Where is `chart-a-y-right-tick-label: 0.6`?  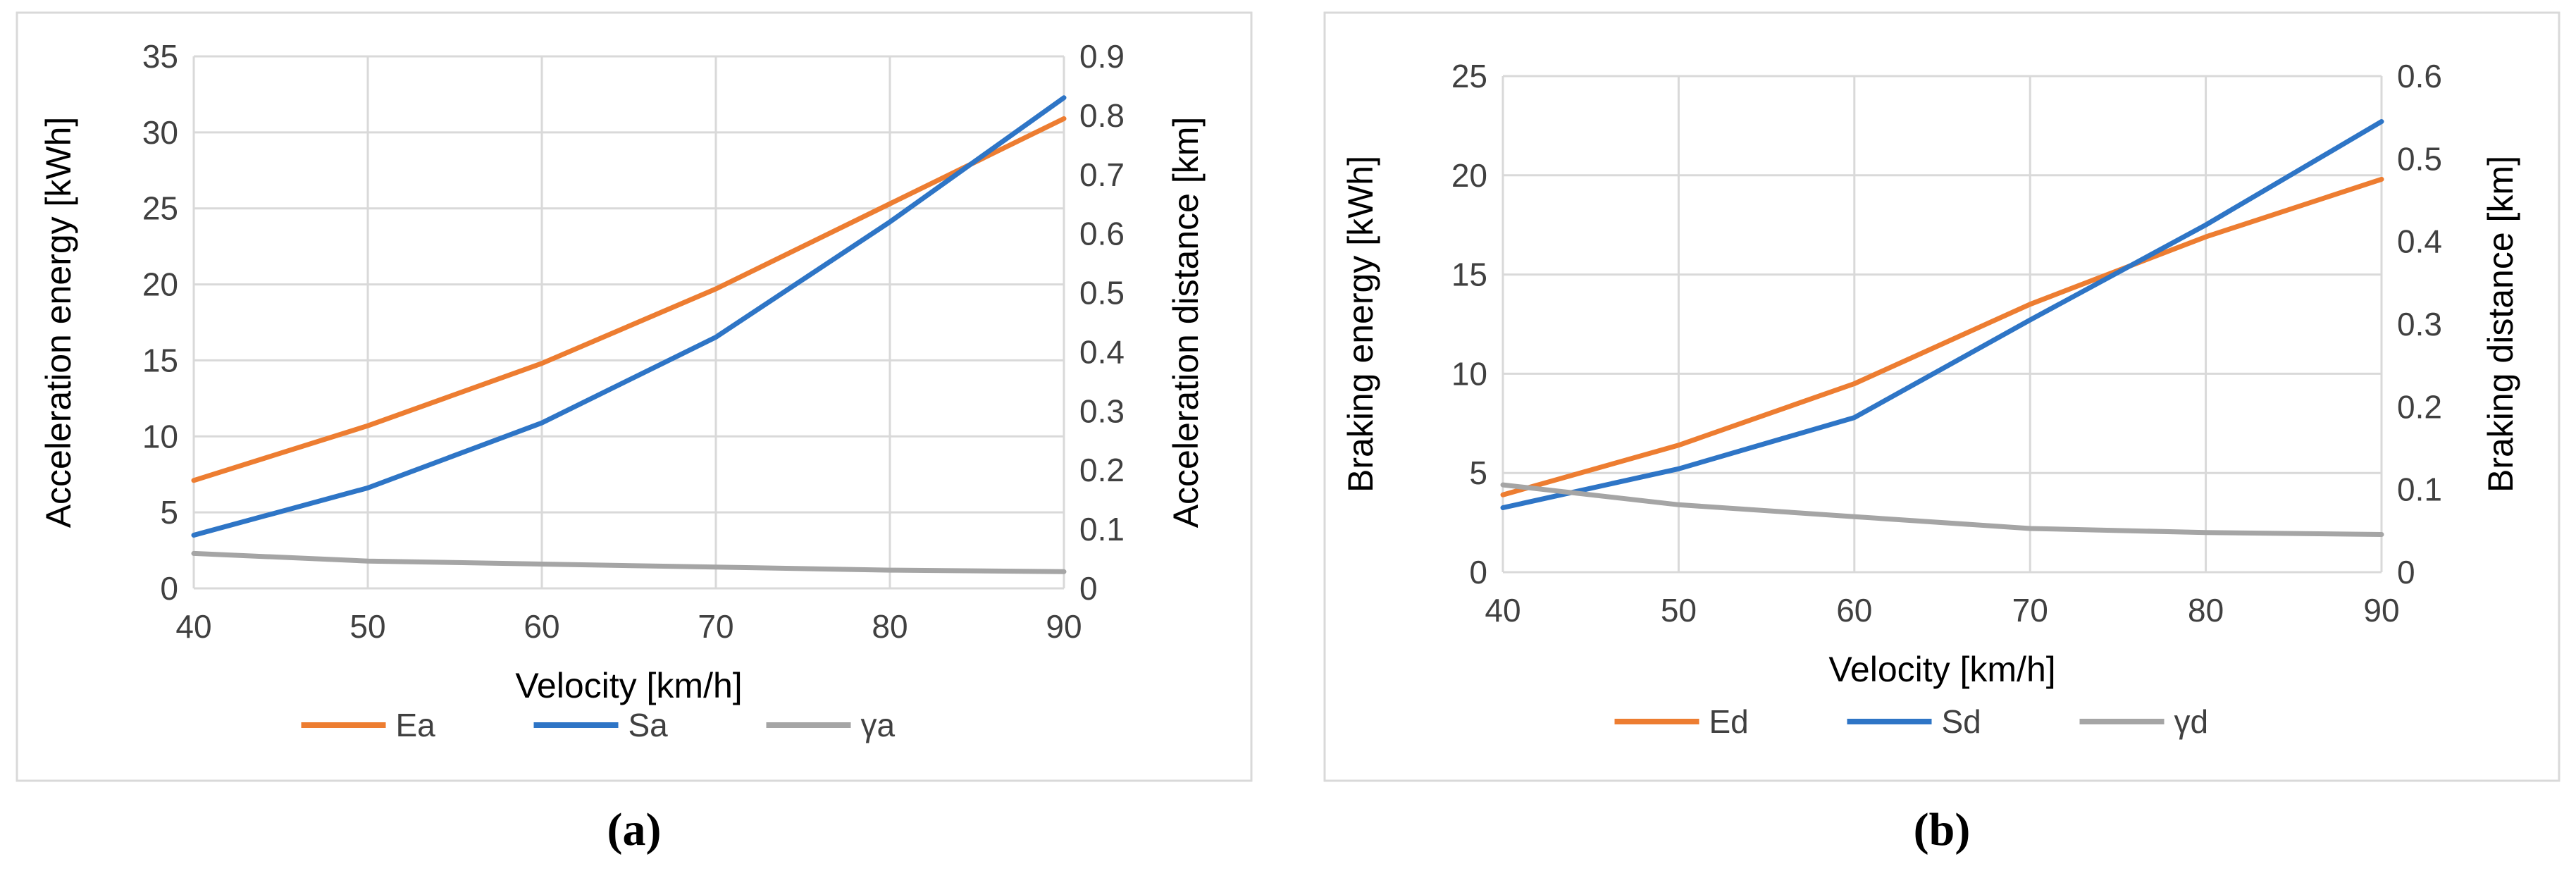 chart-a-y-right-tick-label: 0.6 is located at coordinates (1102, 234).